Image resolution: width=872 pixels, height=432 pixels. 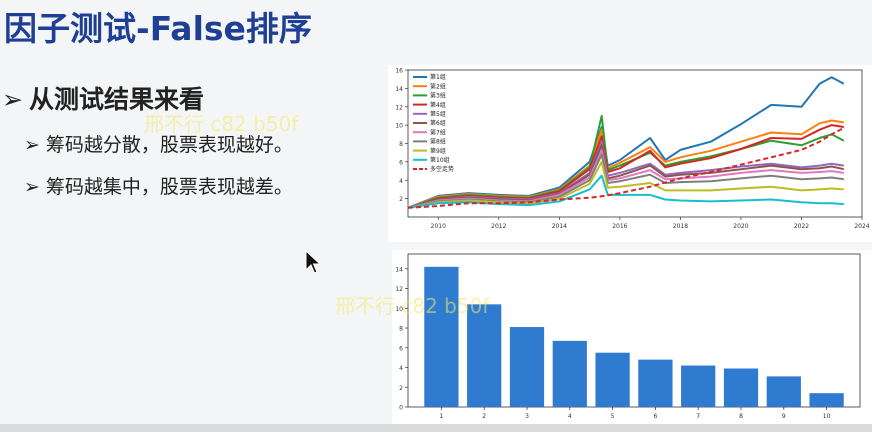 What do you see at coordinates (438, 151) in the screenshot?
I see `legend-label: 第9组` at bounding box center [438, 151].